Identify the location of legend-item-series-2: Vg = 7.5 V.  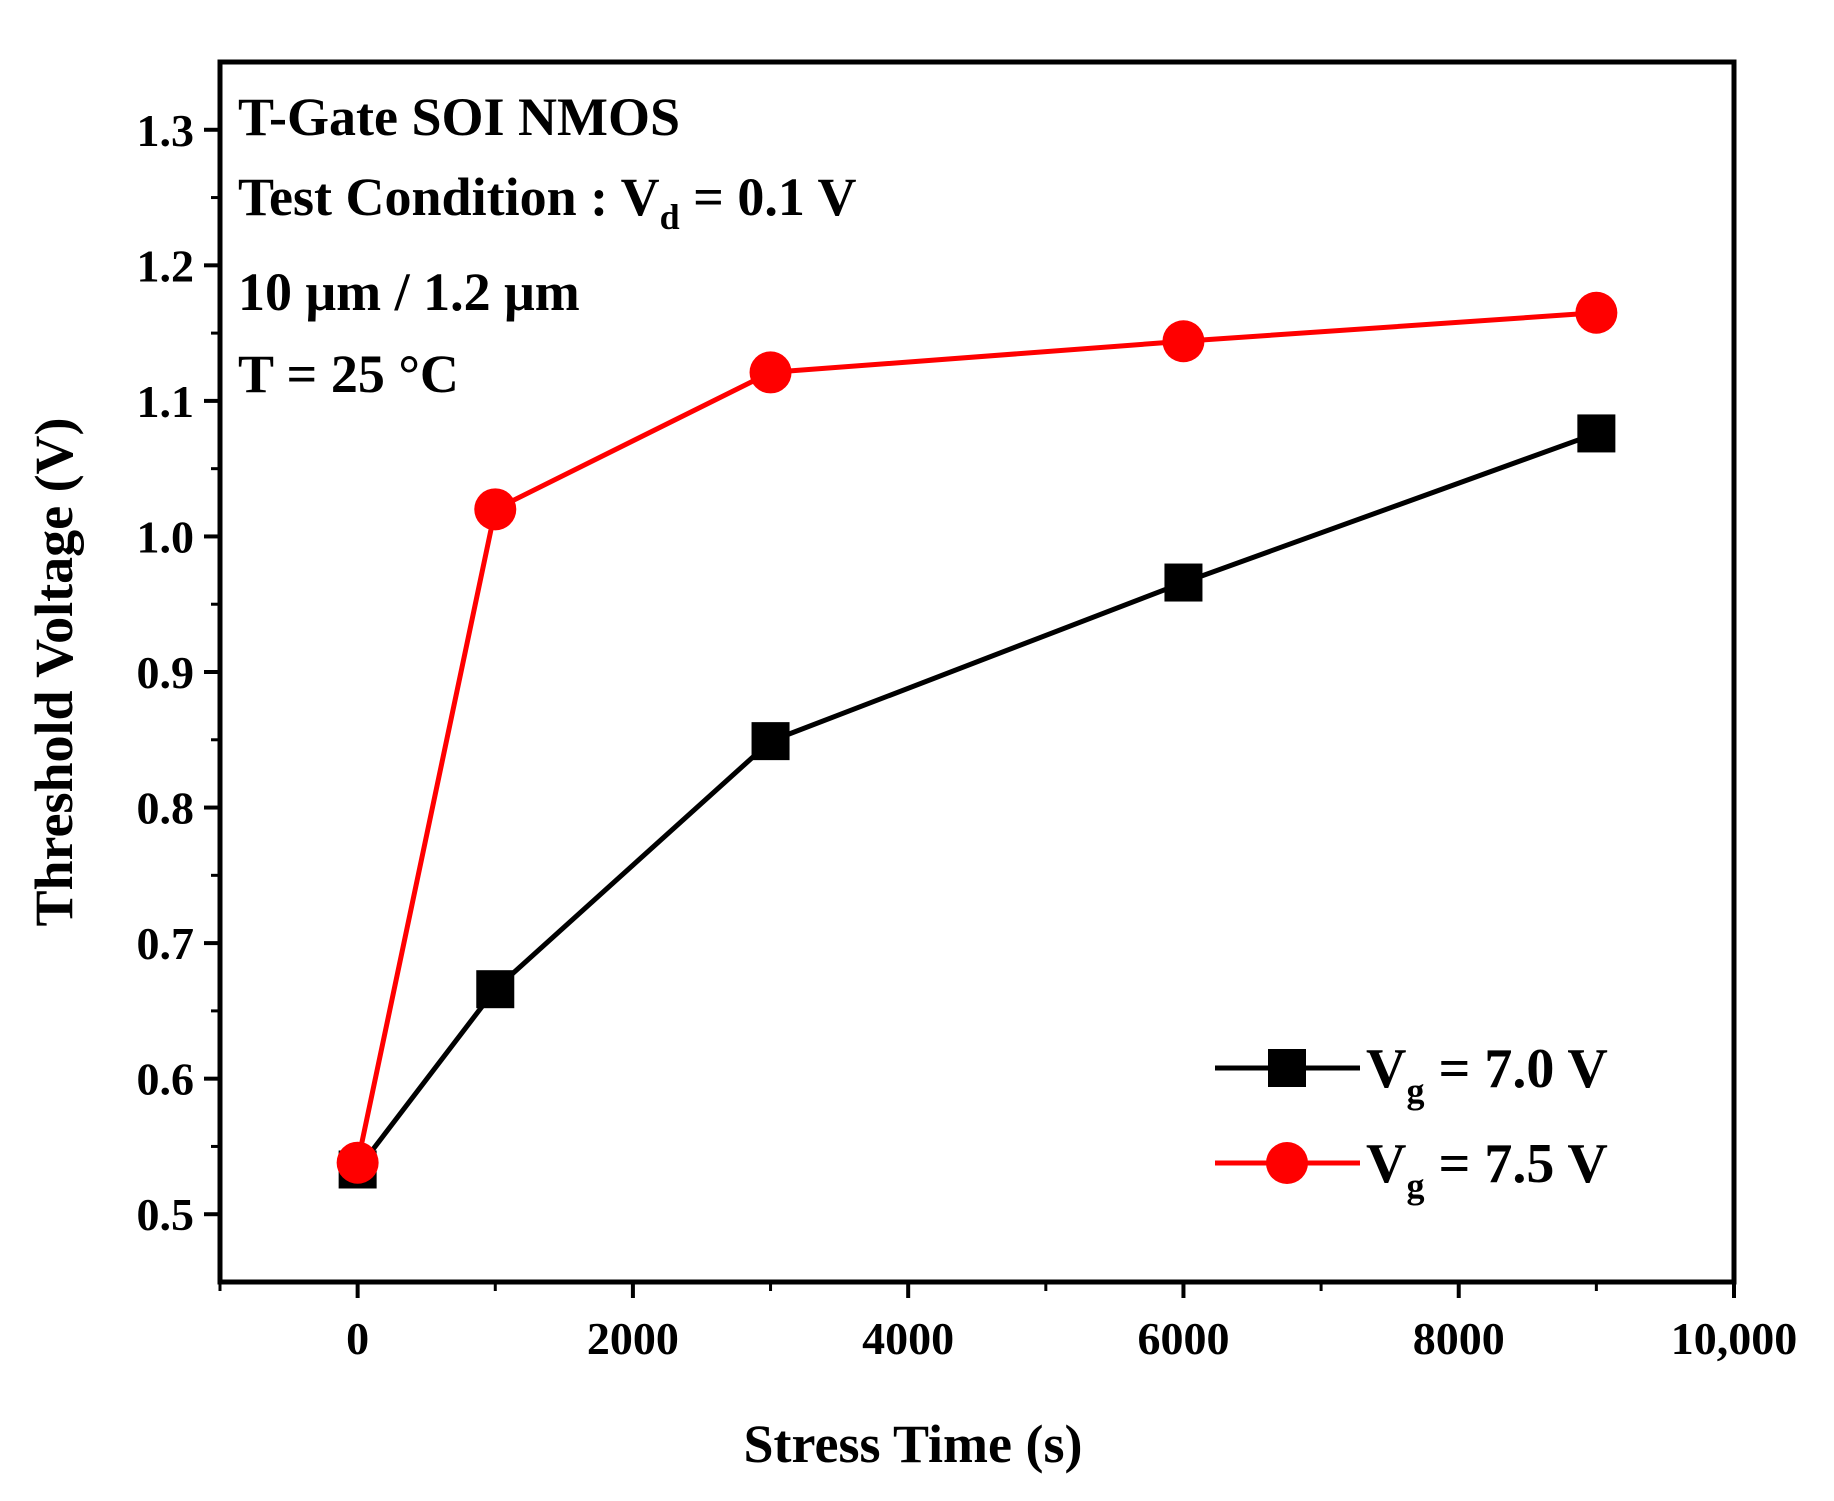
(1411, 1169).